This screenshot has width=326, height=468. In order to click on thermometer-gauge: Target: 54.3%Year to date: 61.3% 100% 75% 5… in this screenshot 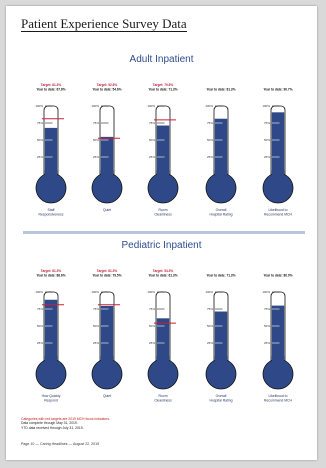, I will do `click(163, 336)`.